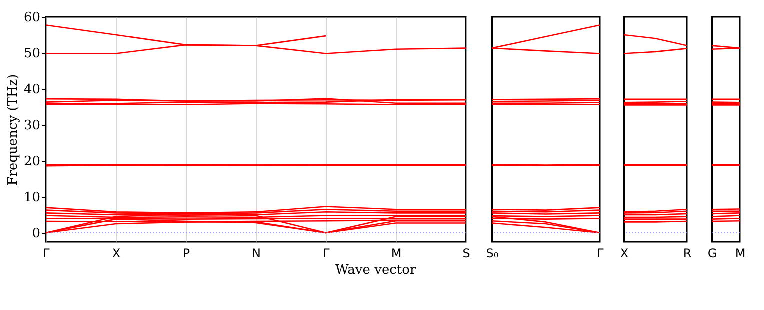 The image size is (764, 310). What do you see at coordinates (32, 198) in the screenshot?
I see `y-tick-label: 10` at bounding box center [32, 198].